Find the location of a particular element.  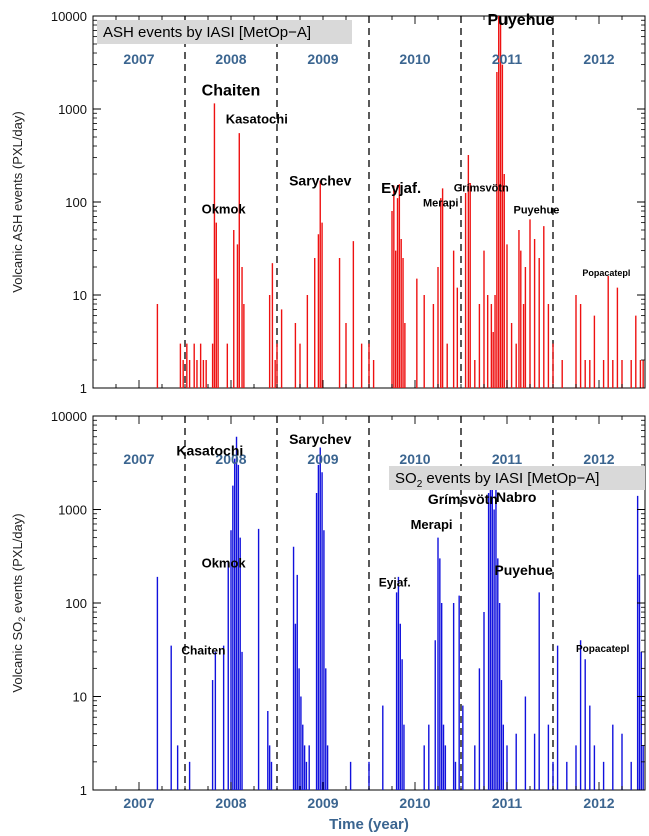

ash-year-labels: 2007 2008 2009 2010 2011 2012 is located at coordinates (368, 59).